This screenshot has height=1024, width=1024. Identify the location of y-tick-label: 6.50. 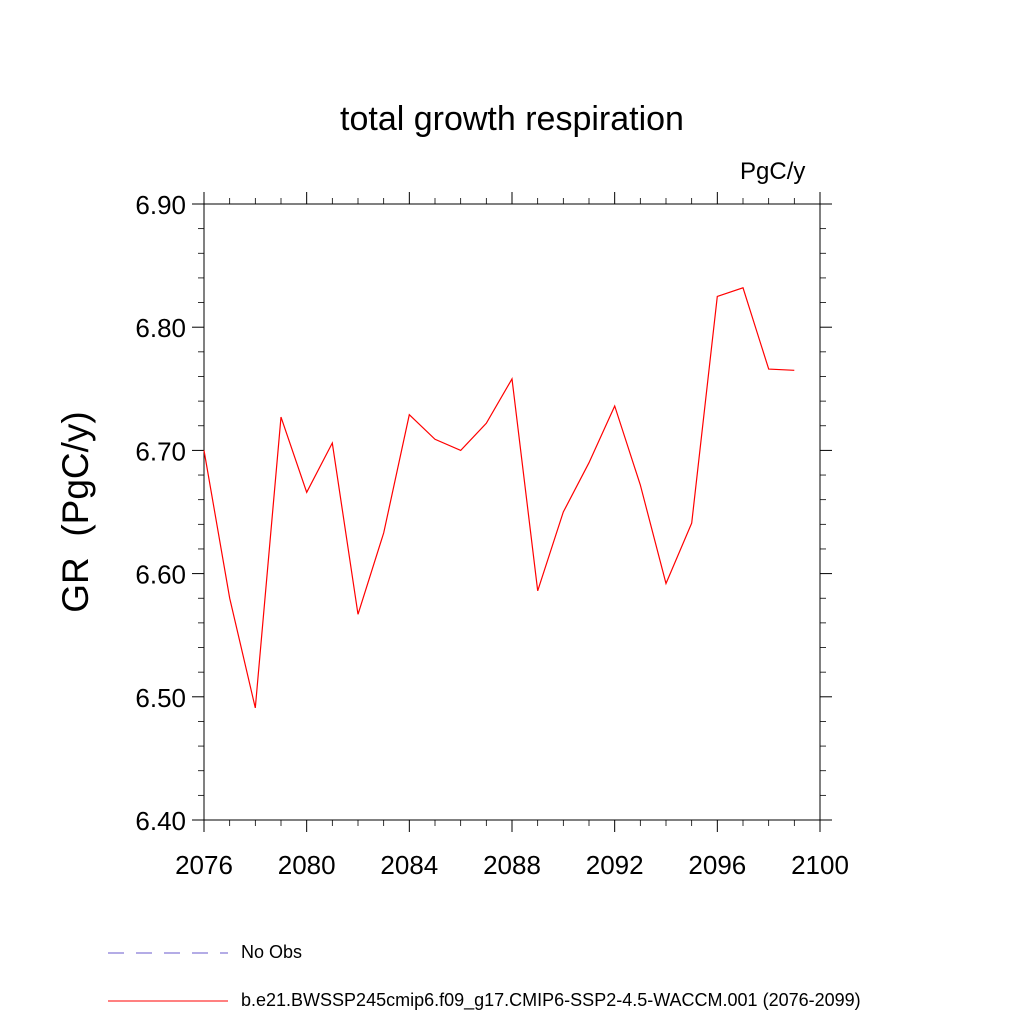
(160, 698).